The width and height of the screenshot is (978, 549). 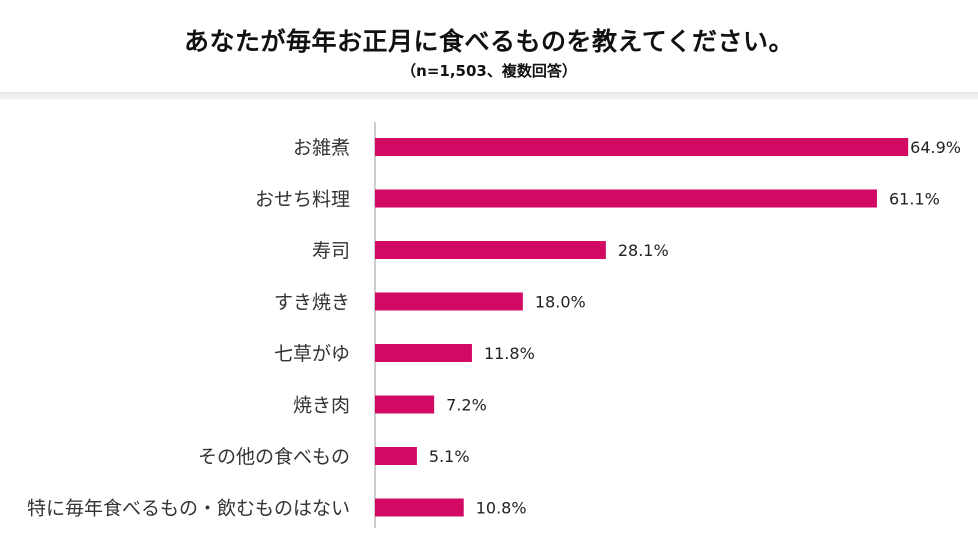 I want to click on value-label: 7.2%, so click(x=466, y=405).